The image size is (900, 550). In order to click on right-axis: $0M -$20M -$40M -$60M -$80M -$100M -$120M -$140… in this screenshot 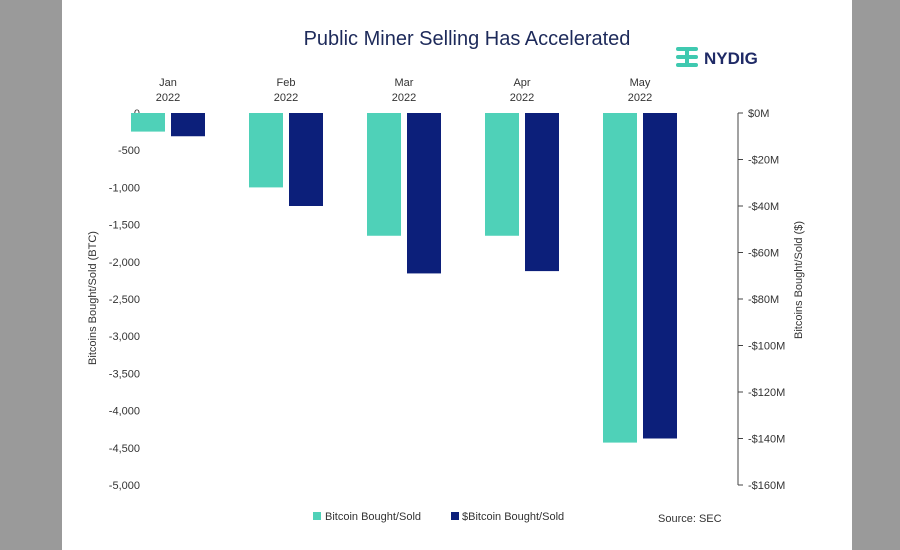, I will do `click(761, 300)`.